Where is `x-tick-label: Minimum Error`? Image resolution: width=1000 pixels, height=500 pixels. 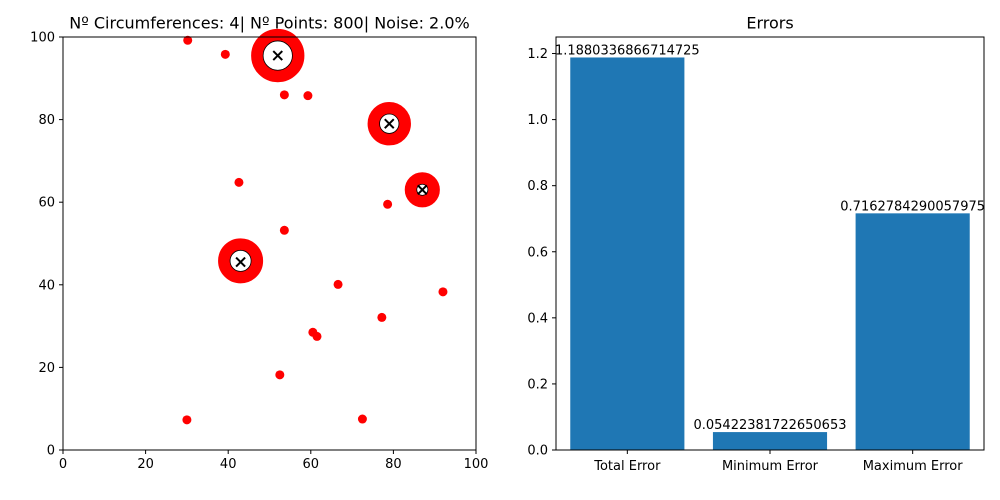 x-tick-label: Minimum Error is located at coordinates (770, 466).